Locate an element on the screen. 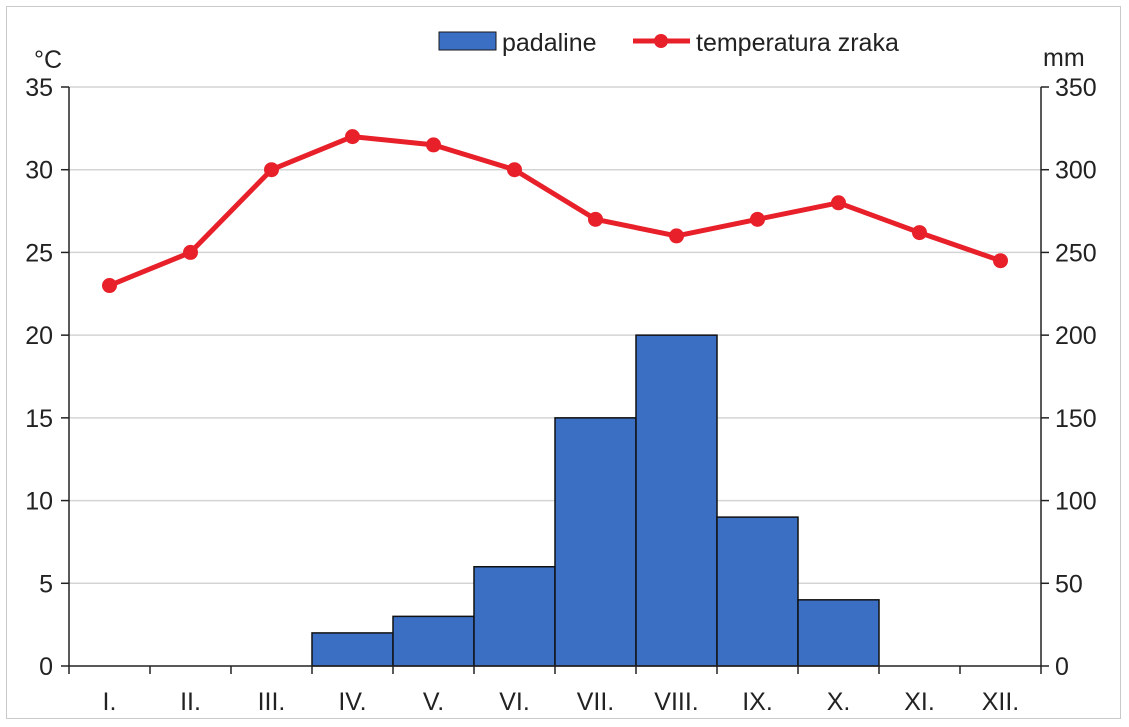 This screenshot has width=1129, height=727. left-tick-label: 25 is located at coordinates (39, 253).